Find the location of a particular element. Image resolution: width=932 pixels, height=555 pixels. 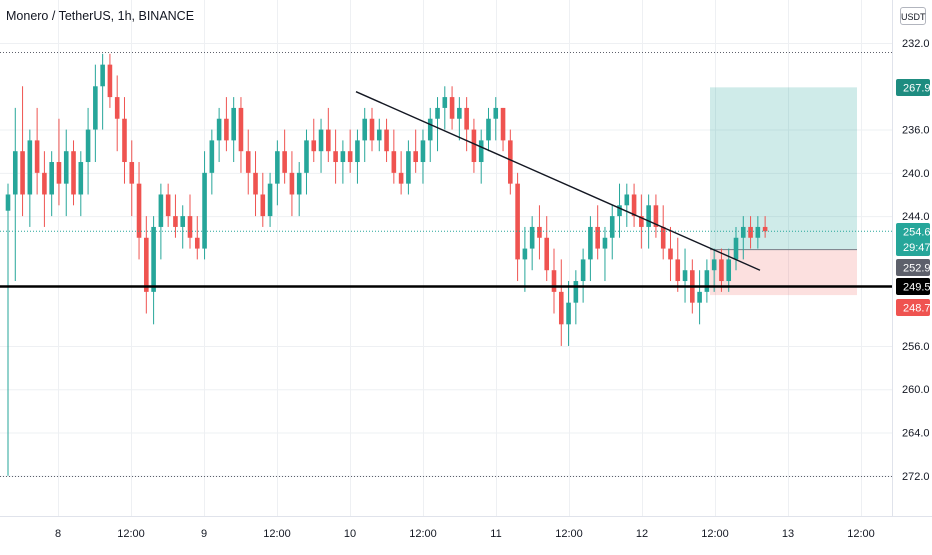

time-tick-label: 8 is located at coordinates (58, 534).